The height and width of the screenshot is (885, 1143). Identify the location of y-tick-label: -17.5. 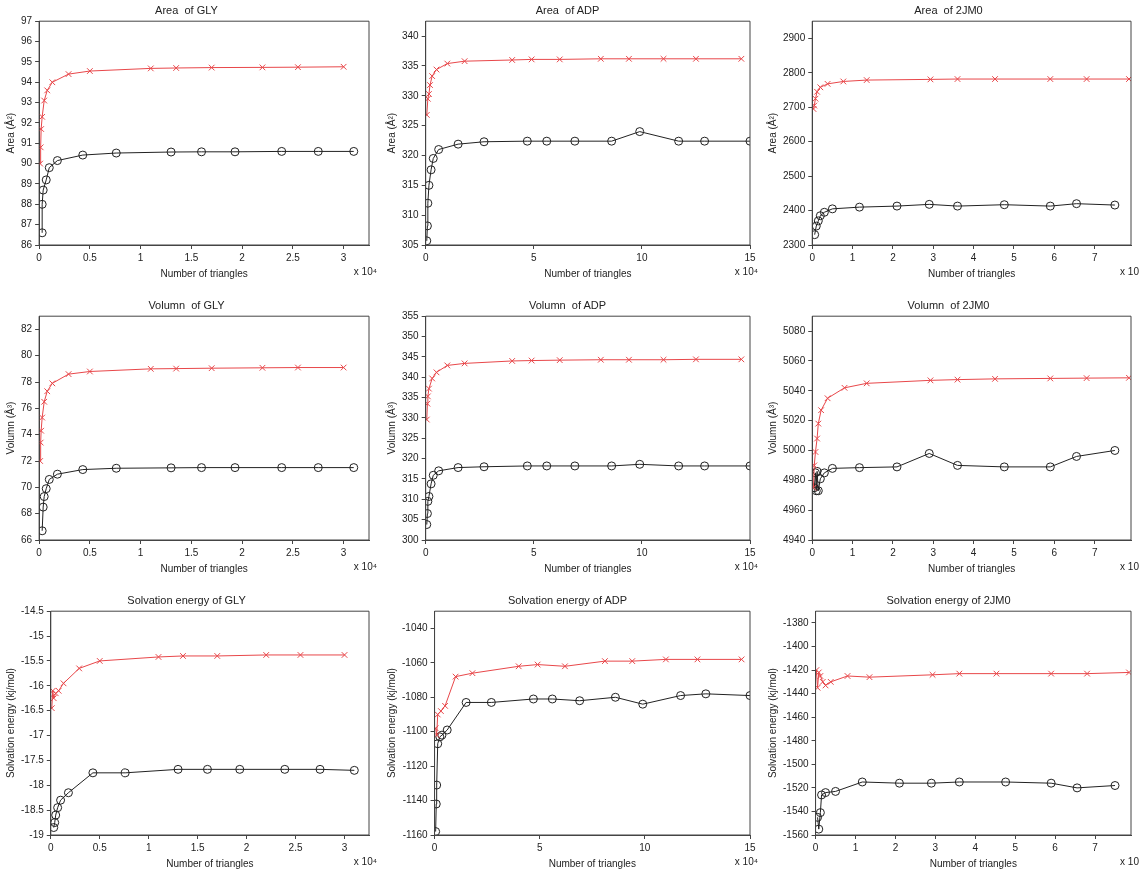
(33, 760).